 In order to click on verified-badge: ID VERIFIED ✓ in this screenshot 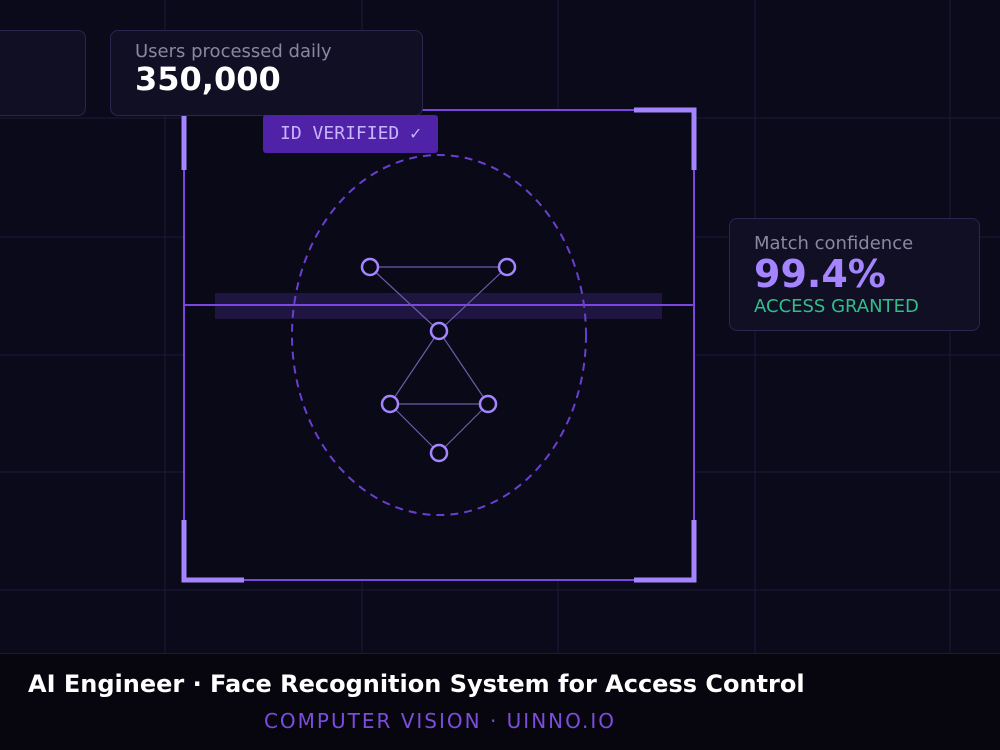, I will do `click(350, 134)`.